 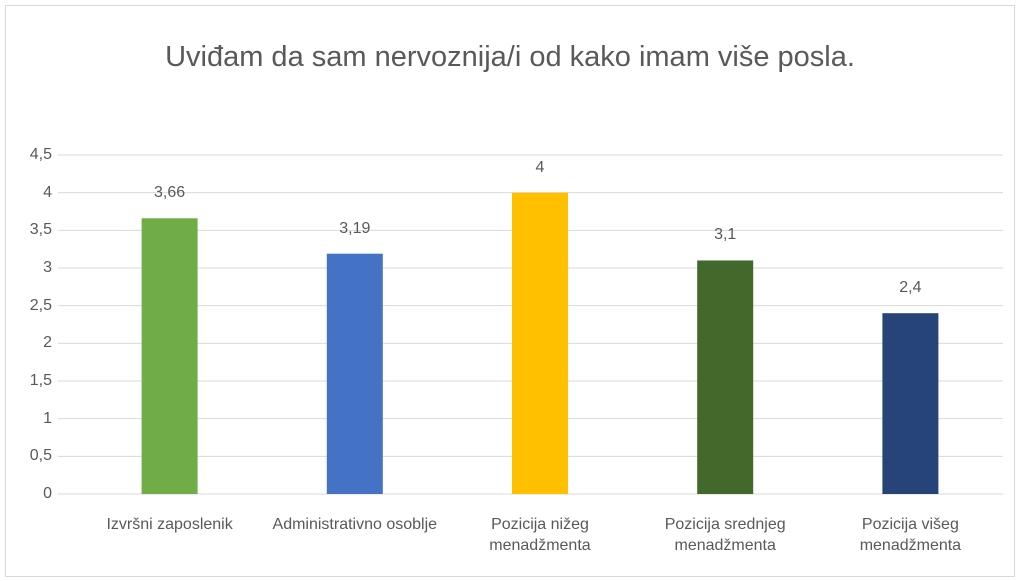 What do you see at coordinates (40, 380) in the screenshot?
I see `y-tick-label: 1,5` at bounding box center [40, 380].